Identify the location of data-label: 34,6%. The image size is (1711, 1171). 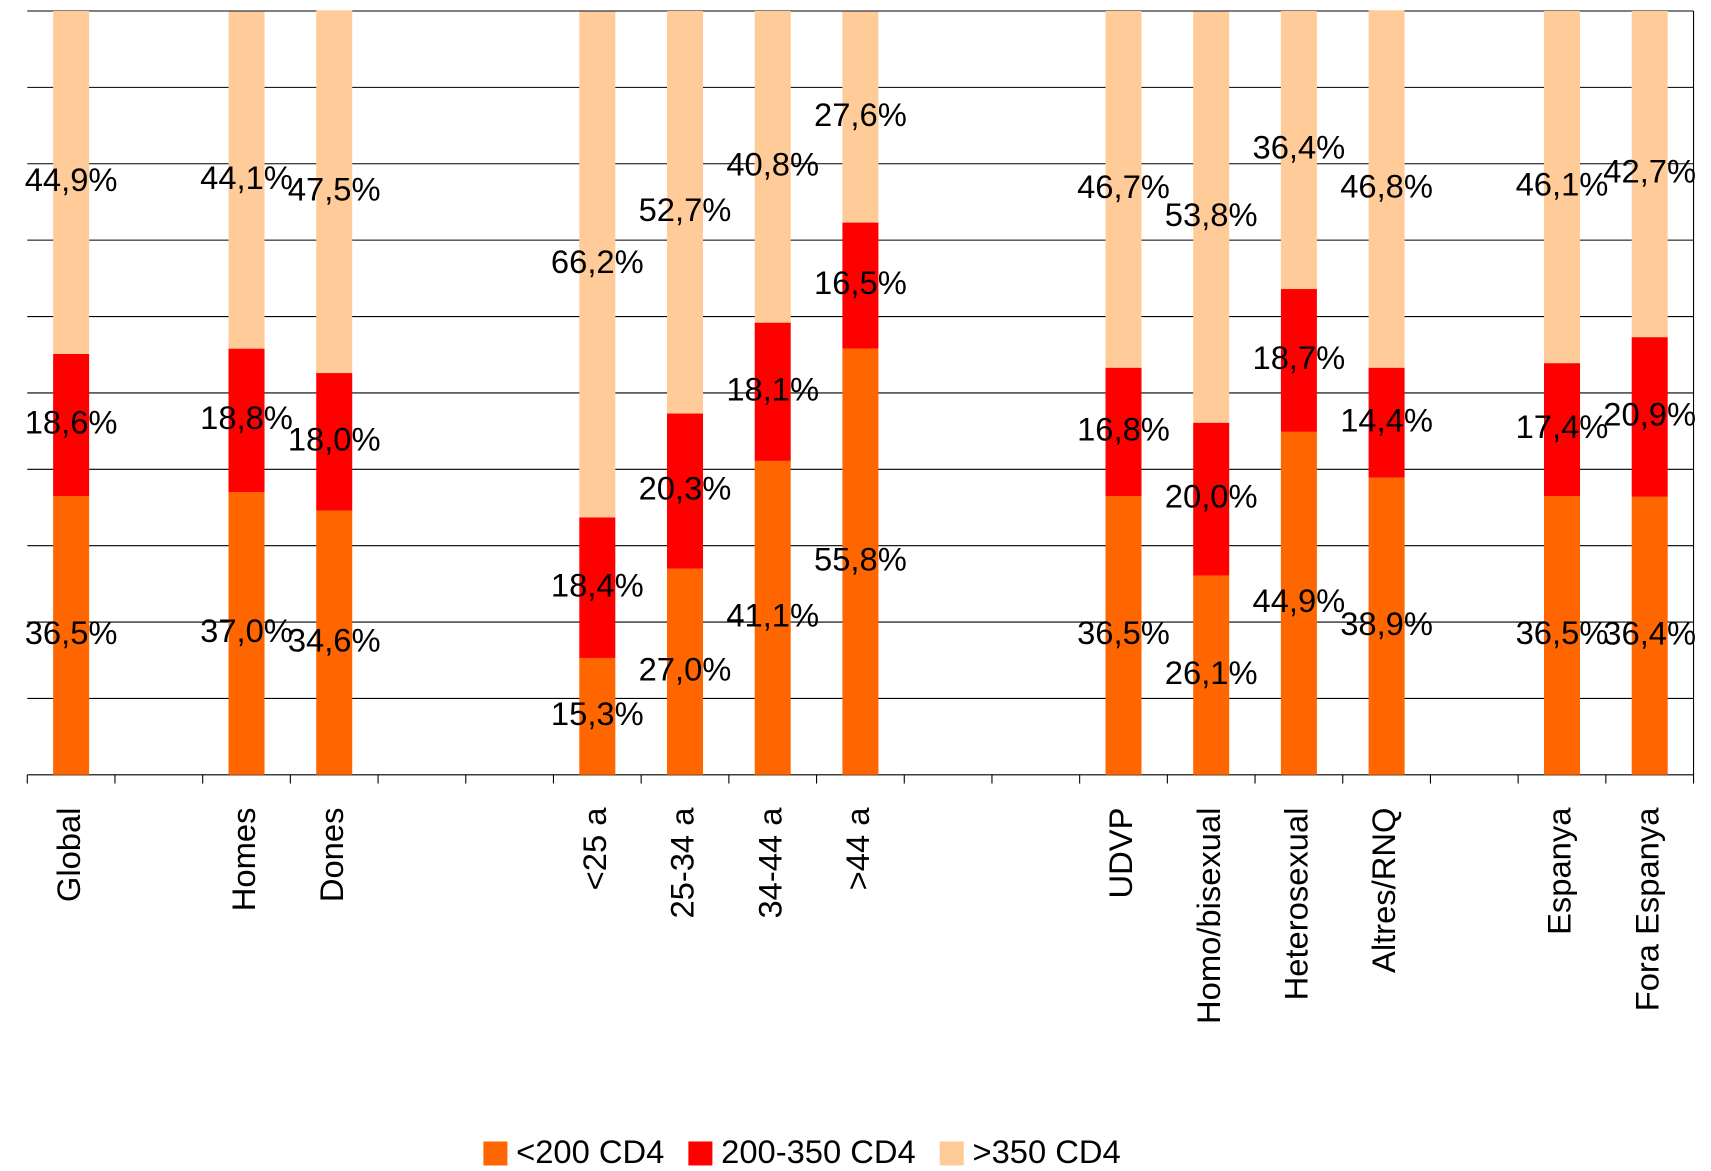
(334, 639).